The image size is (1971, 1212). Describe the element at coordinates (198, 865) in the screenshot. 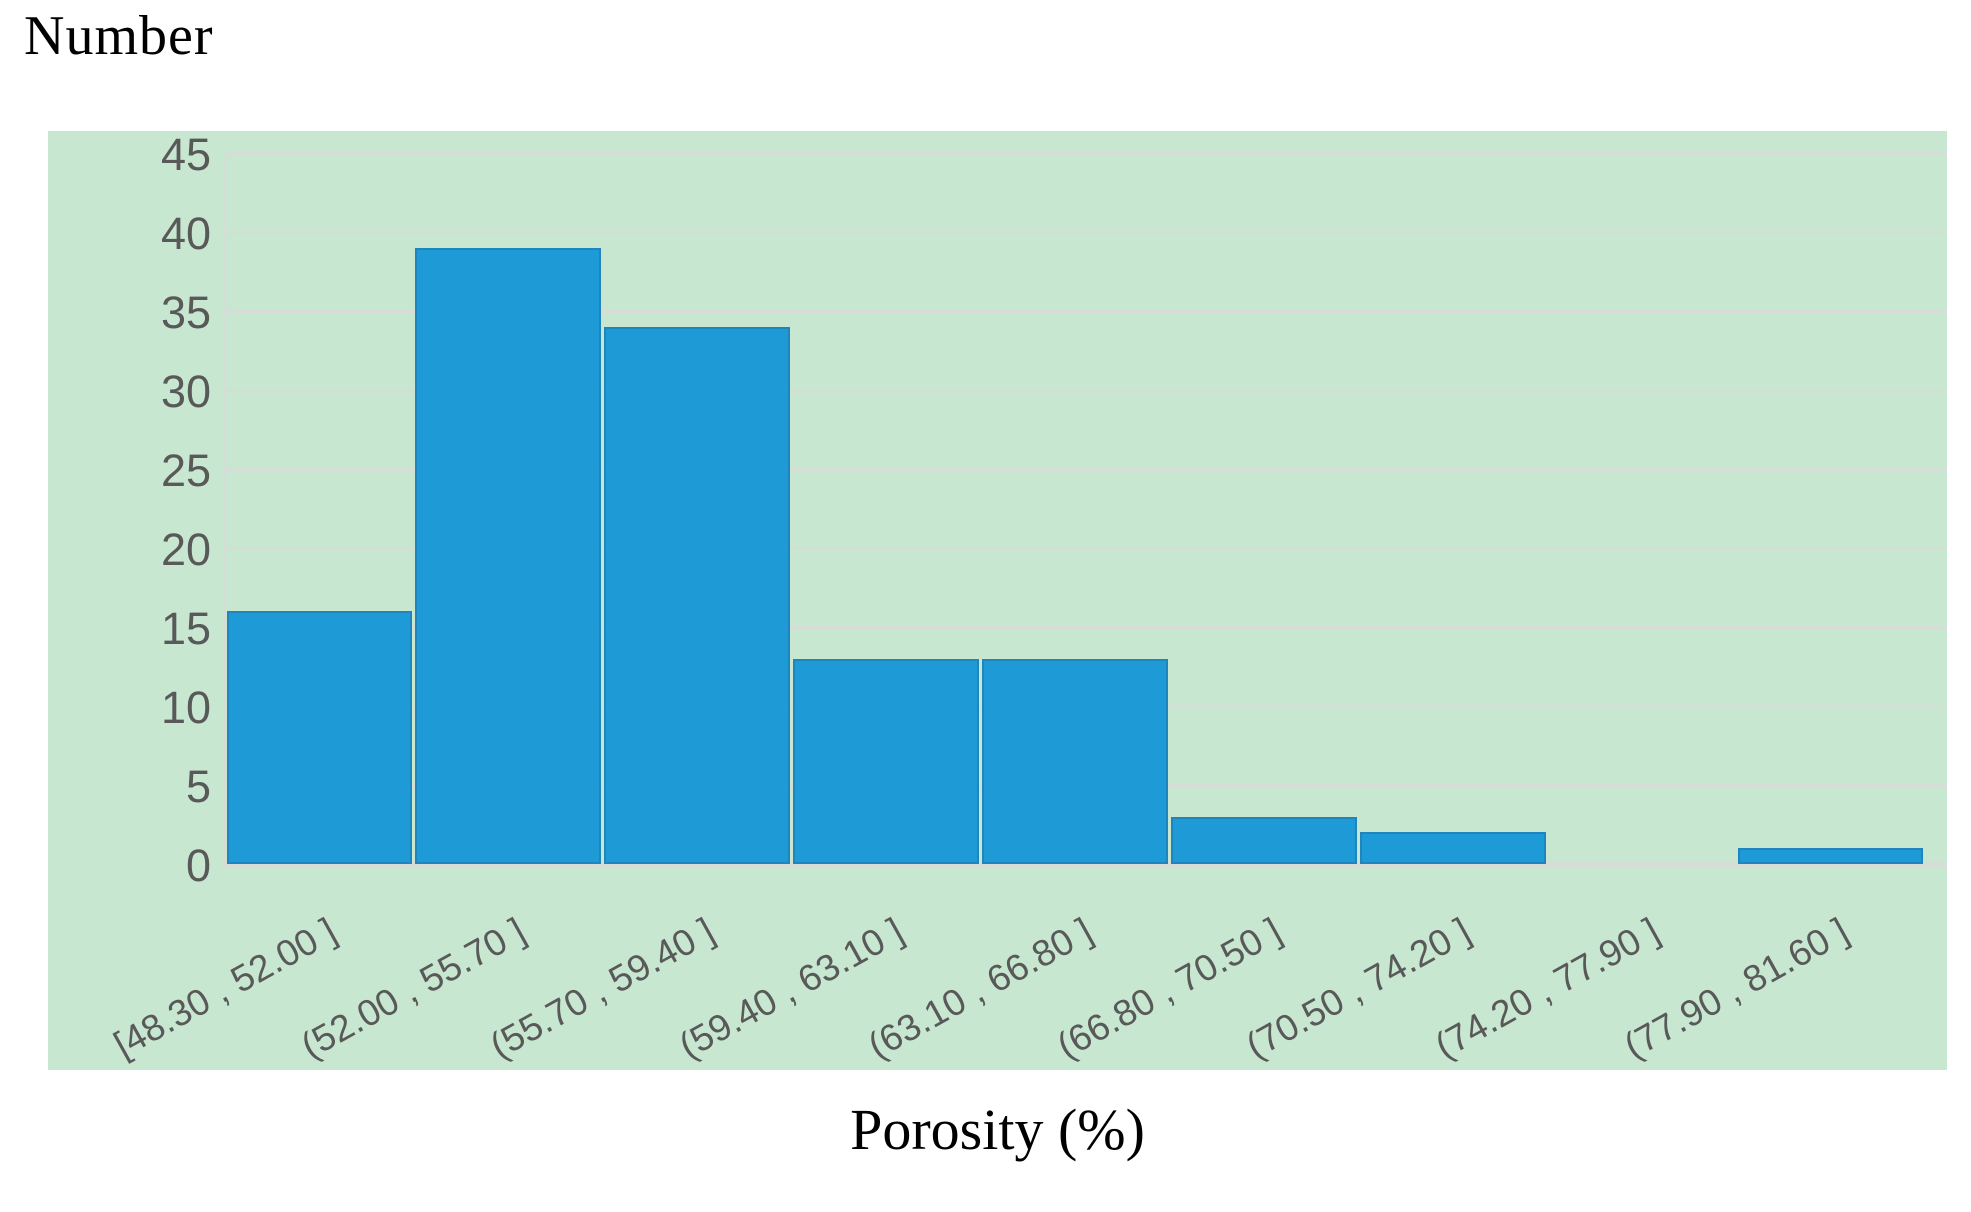

I see `y-tick-label: 0` at that location.